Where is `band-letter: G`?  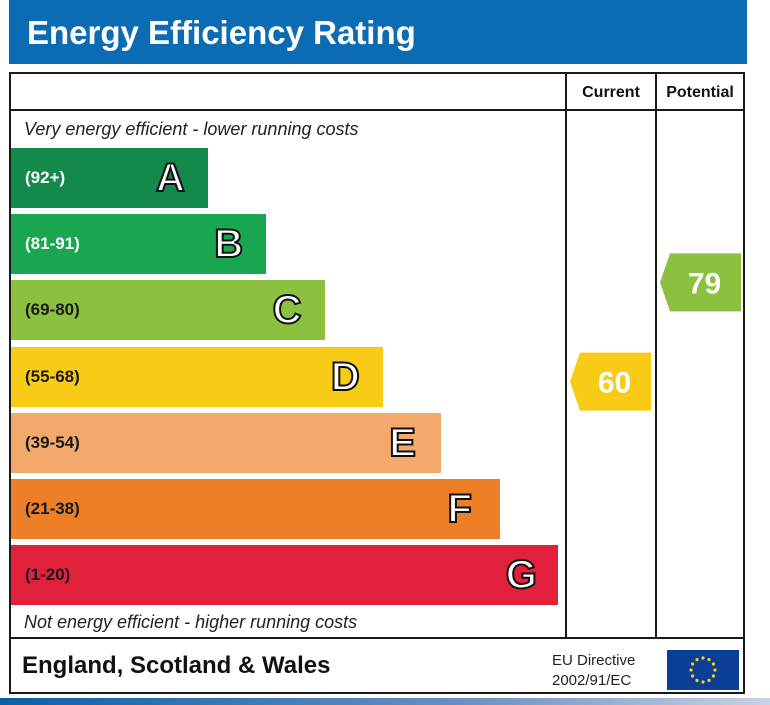 band-letter: G is located at coordinates (521, 575).